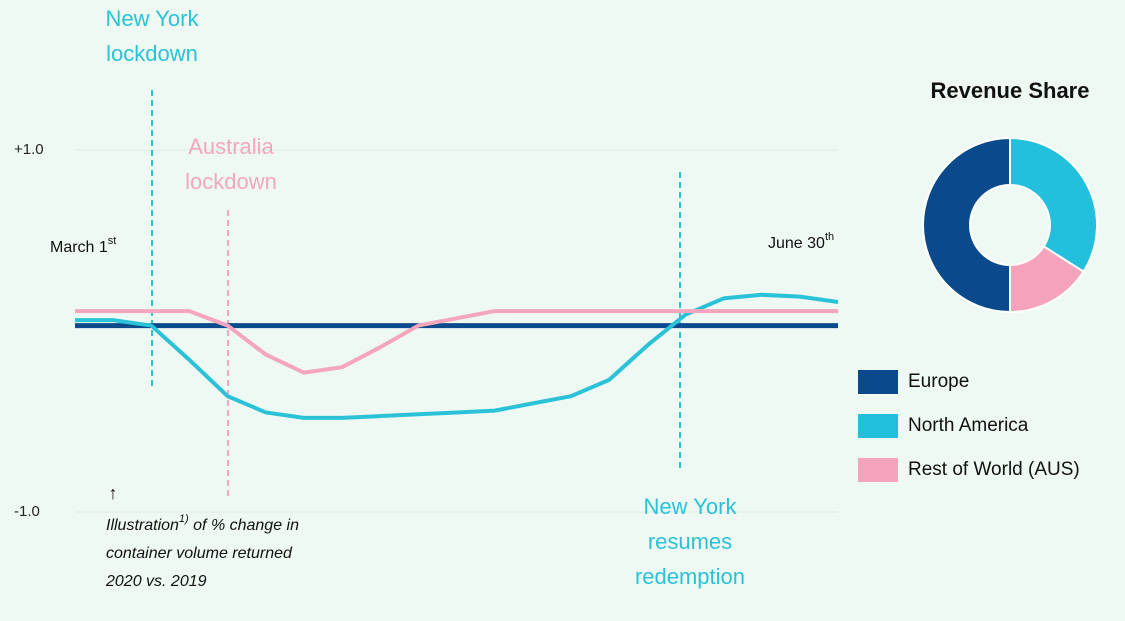 The height and width of the screenshot is (621, 1125). I want to click on note: Illustration1) of % change in, so click(202, 523).